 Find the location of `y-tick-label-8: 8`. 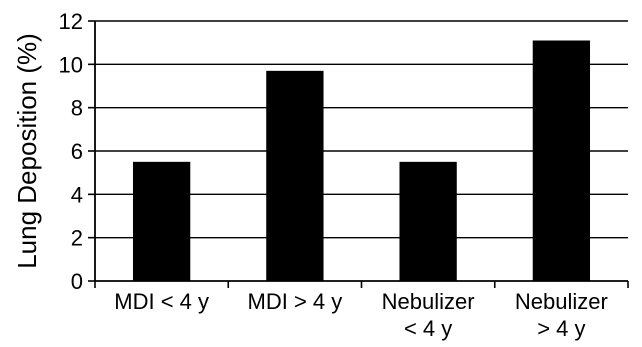

y-tick-label-8: 8 is located at coordinates (77, 108).